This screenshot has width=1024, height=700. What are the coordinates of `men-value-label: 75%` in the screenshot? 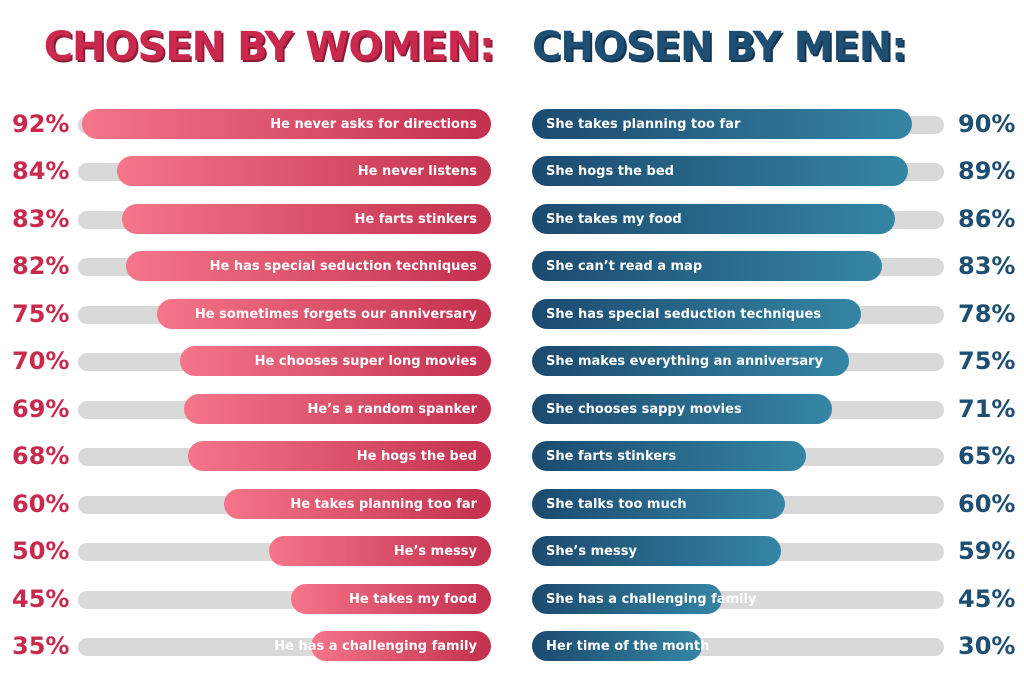 It's located at (987, 361).